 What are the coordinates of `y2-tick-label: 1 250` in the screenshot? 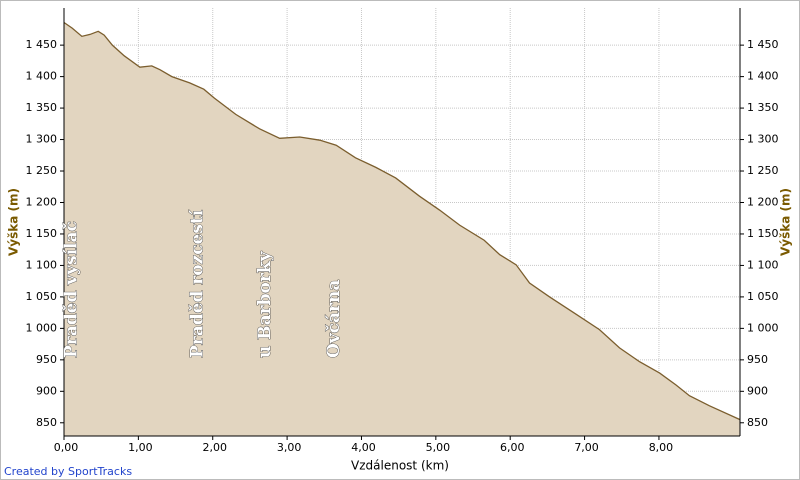 It's located at (763, 170).